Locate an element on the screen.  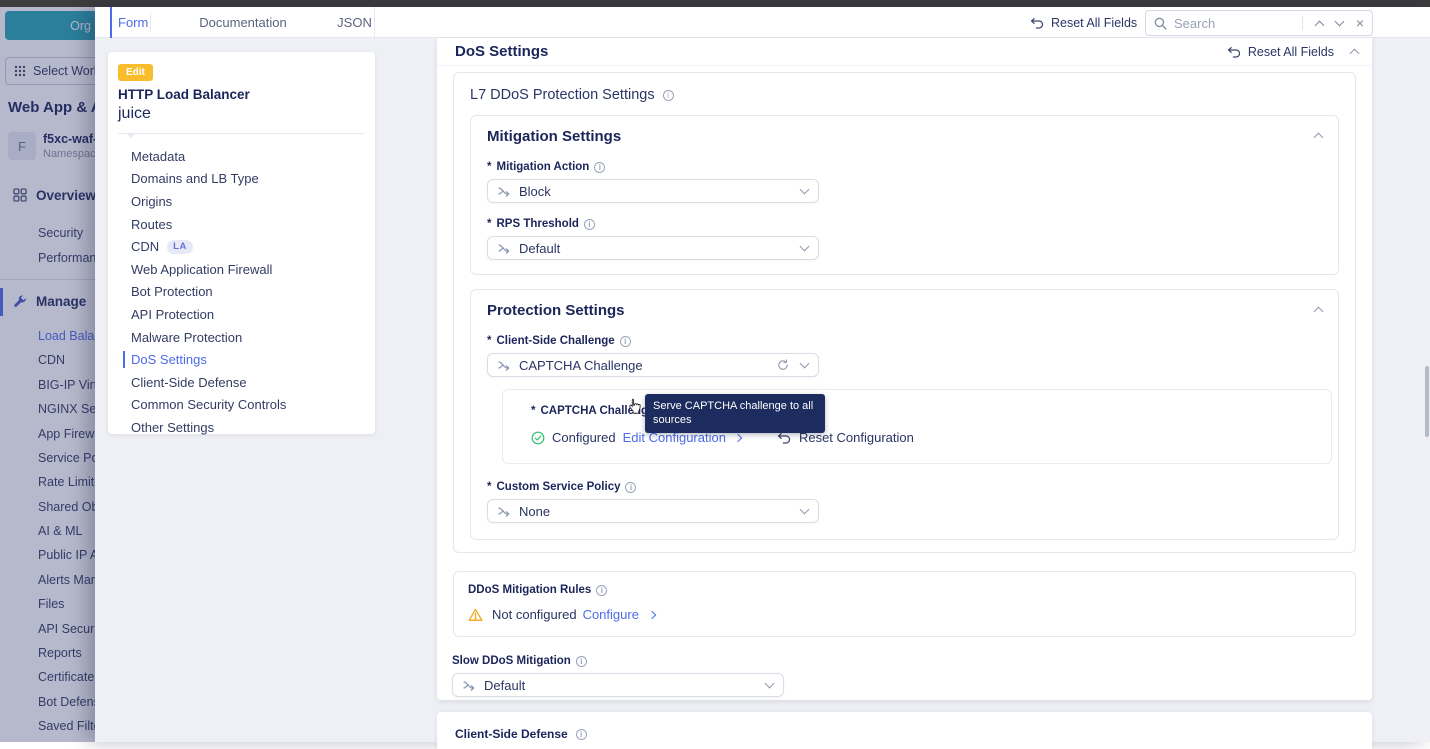
section-reset-all-button: Reset All Fields is located at coordinates (1280, 52).